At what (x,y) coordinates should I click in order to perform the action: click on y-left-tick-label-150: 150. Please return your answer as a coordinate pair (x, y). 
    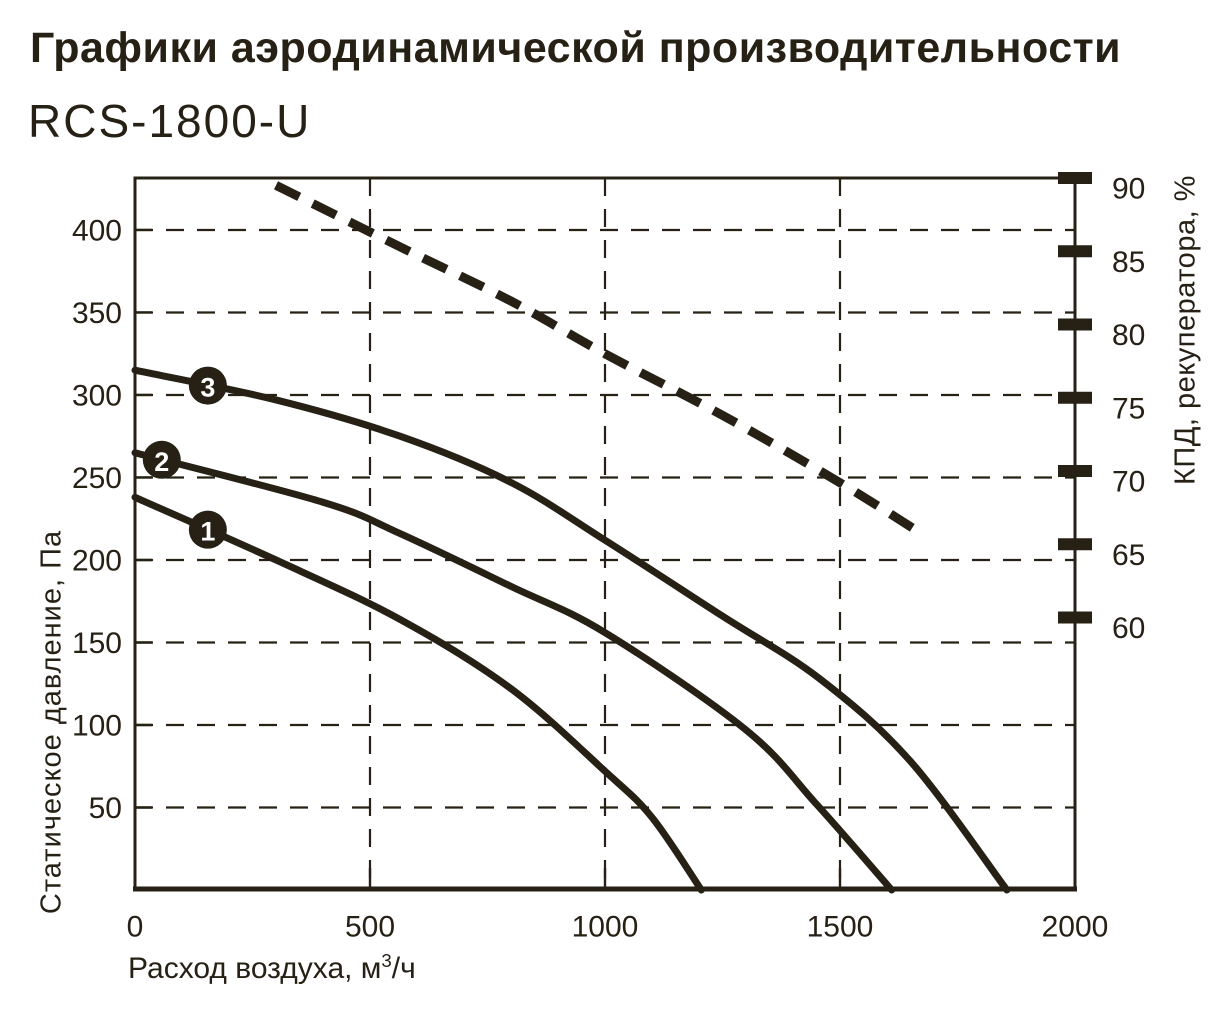
    Looking at the image, I should click on (97, 643).